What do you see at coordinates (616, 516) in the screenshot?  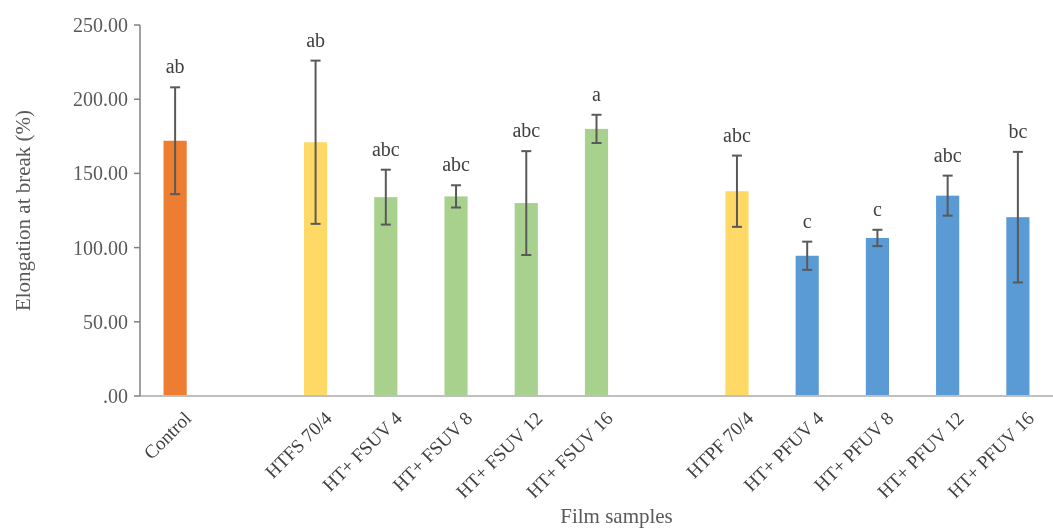 I see `x-axis-title: Film samples` at bounding box center [616, 516].